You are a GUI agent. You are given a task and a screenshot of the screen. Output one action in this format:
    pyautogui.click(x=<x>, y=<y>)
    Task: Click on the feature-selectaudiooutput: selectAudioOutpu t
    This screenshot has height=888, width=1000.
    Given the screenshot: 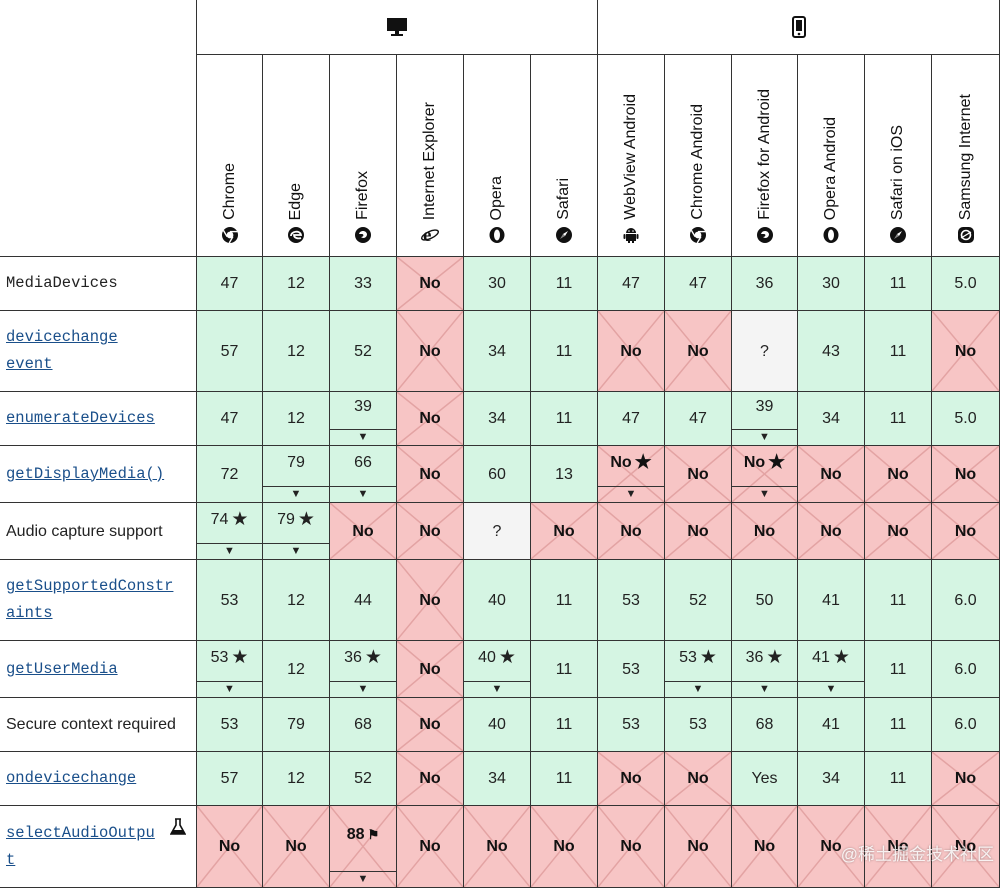 What is the action you would take?
    pyautogui.click(x=98, y=847)
    